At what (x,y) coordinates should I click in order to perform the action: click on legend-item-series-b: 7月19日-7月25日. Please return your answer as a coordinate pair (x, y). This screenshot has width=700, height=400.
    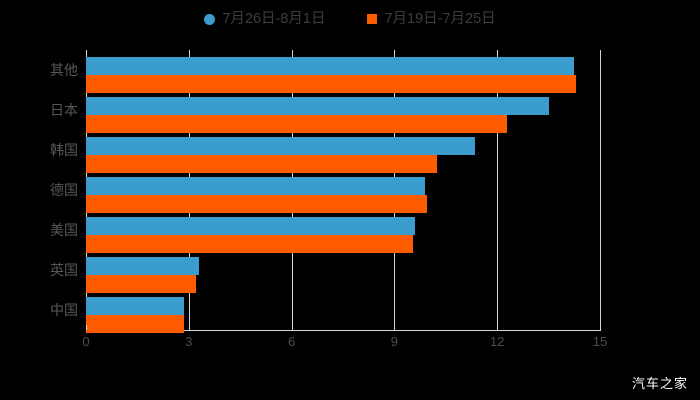
    Looking at the image, I should click on (431, 18).